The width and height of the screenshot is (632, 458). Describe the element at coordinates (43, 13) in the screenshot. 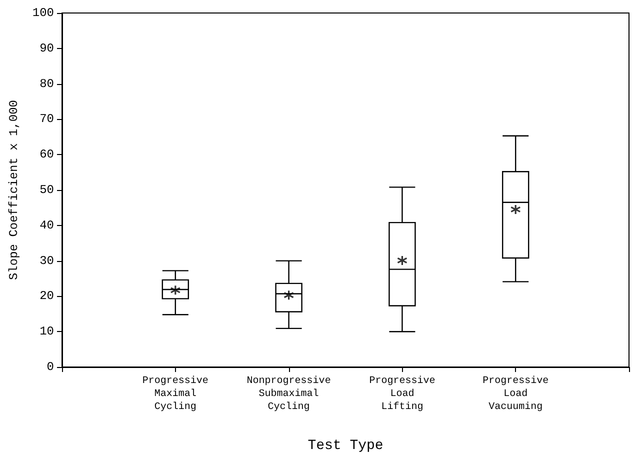

I see `y-tick-label: 100` at that location.